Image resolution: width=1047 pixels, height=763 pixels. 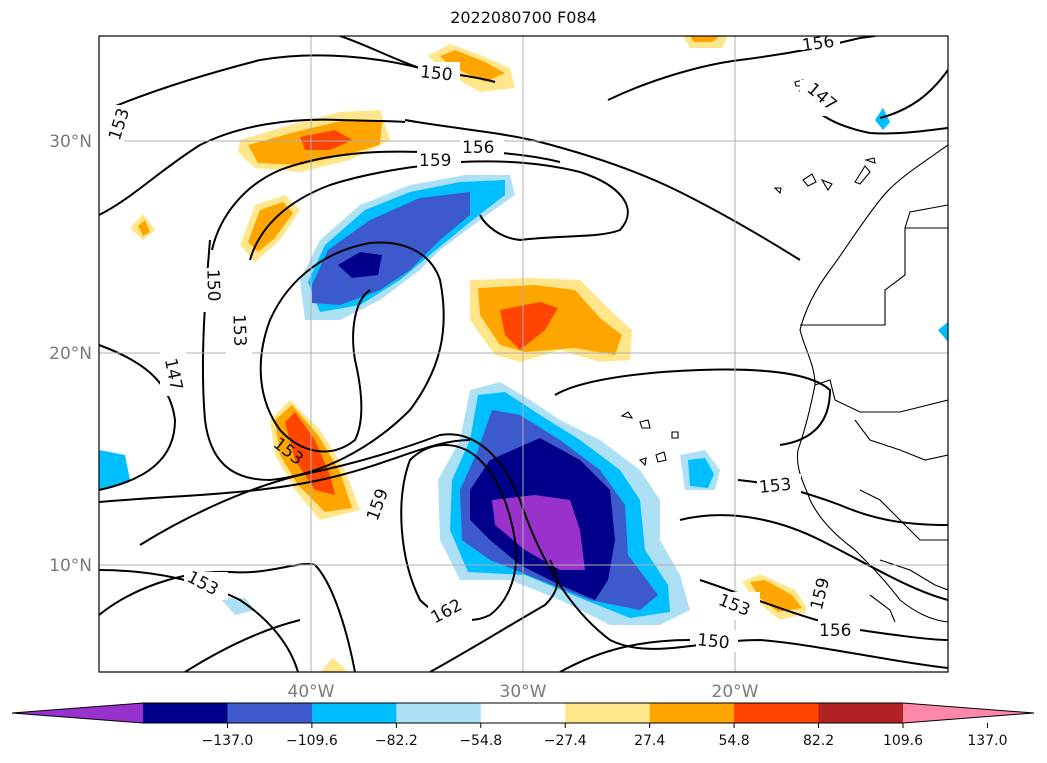 I want to click on positive-anomaly-southeast-orange, so click(x=776, y=596).